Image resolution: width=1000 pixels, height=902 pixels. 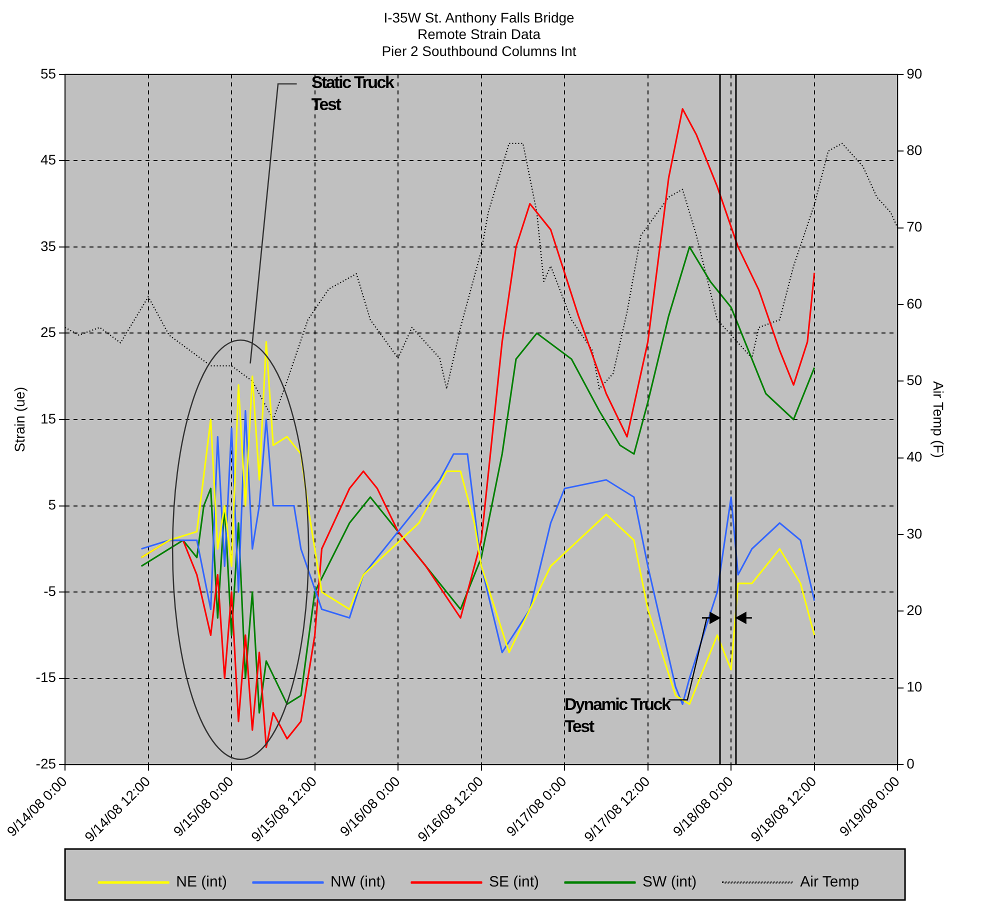 I want to click on y2-tick-label: 10, so click(x=914, y=686).